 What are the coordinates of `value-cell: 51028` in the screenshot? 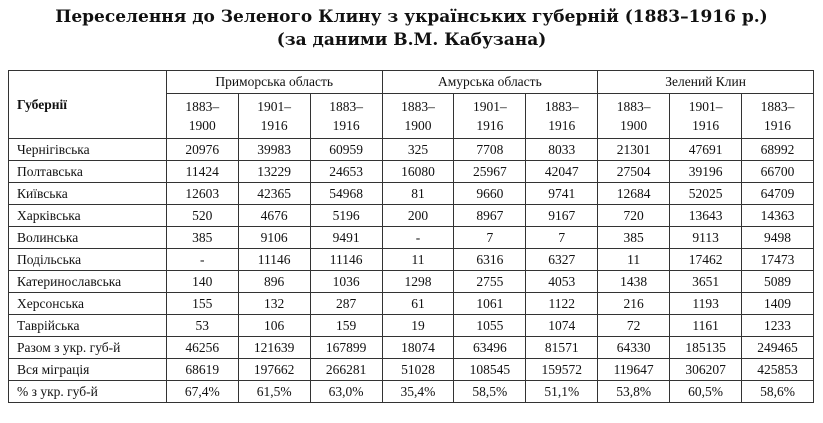 It's located at (418, 369).